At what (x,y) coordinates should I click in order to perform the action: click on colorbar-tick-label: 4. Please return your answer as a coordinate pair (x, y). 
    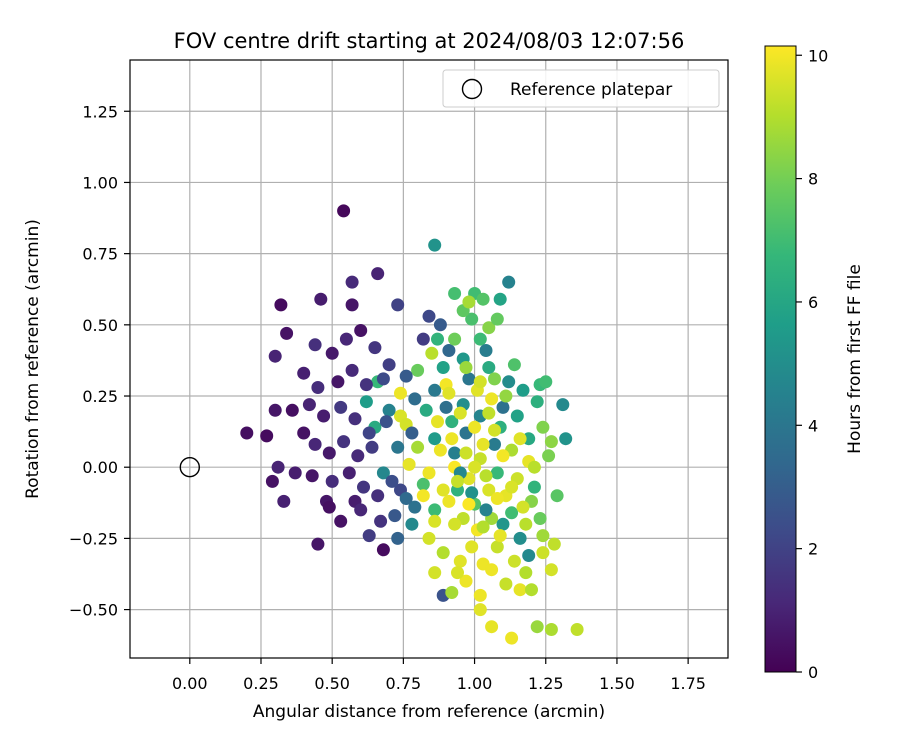
    Looking at the image, I should click on (813, 425).